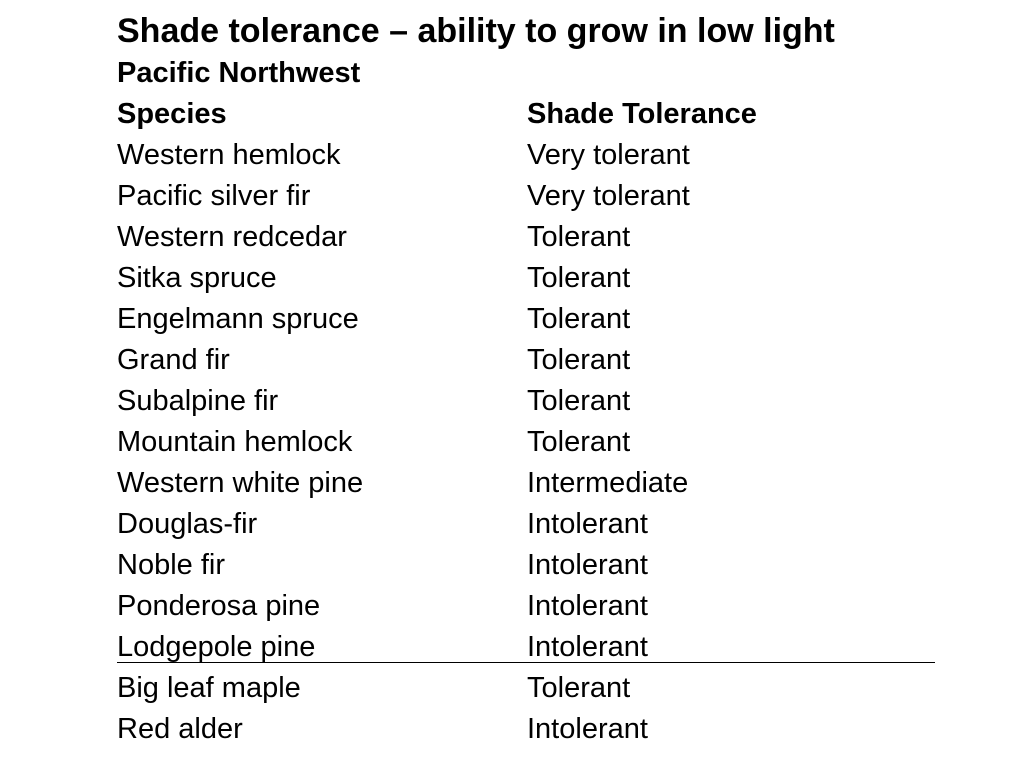 This screenshot has width=1024, height=768. I want to click on species-cell: Sitka spruce, so click(197, 278).